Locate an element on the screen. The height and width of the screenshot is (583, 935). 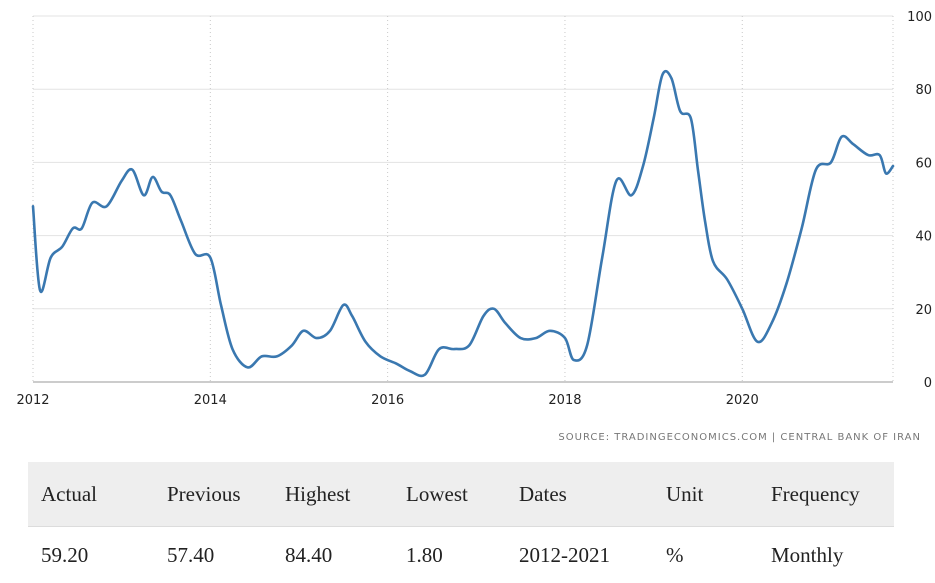
y-tick-label: 100 is located at coordinates (919, 17).